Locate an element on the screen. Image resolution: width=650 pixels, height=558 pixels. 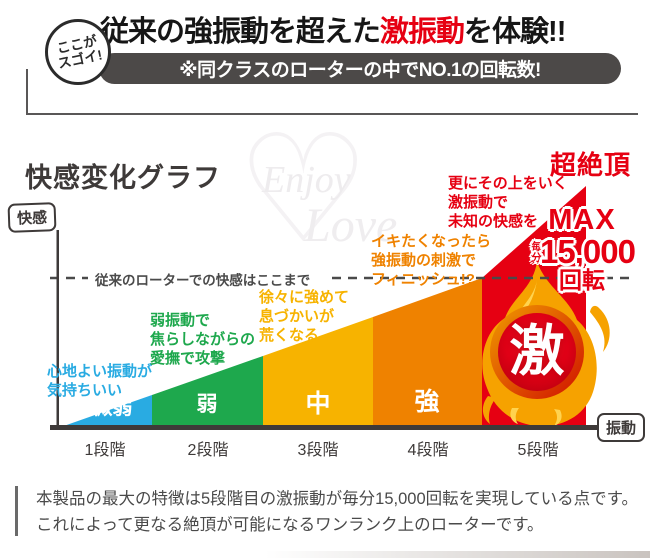
watermark-word2: Love is located at coordinates (351, 225).